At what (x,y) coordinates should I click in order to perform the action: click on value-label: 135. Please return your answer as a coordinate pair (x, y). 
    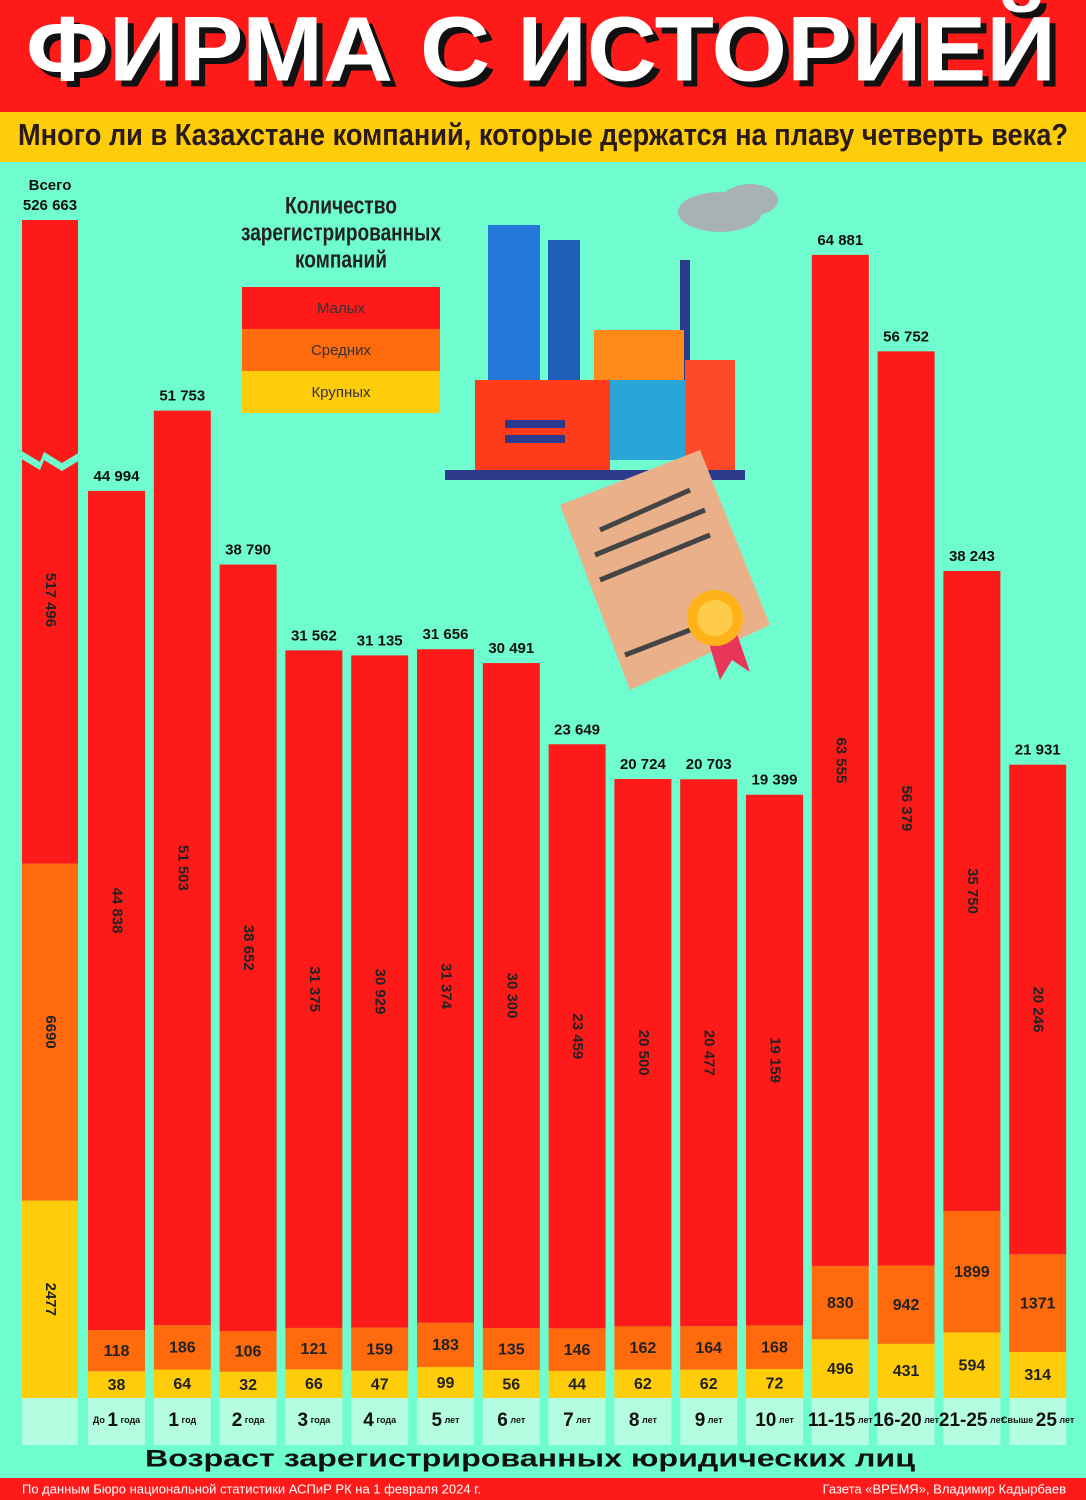
    Looking at the image, I should click on (511, 1349).